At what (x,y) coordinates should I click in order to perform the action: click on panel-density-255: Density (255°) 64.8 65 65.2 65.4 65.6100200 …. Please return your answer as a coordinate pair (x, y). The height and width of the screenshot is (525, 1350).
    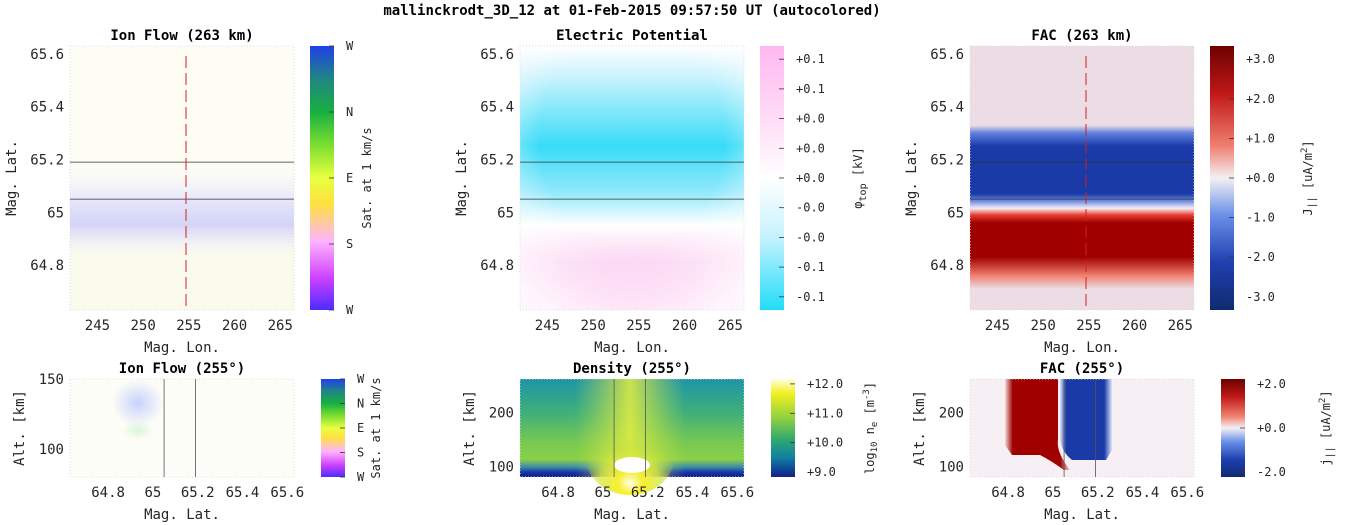
    Looking at the image, I should click on (671, 442).